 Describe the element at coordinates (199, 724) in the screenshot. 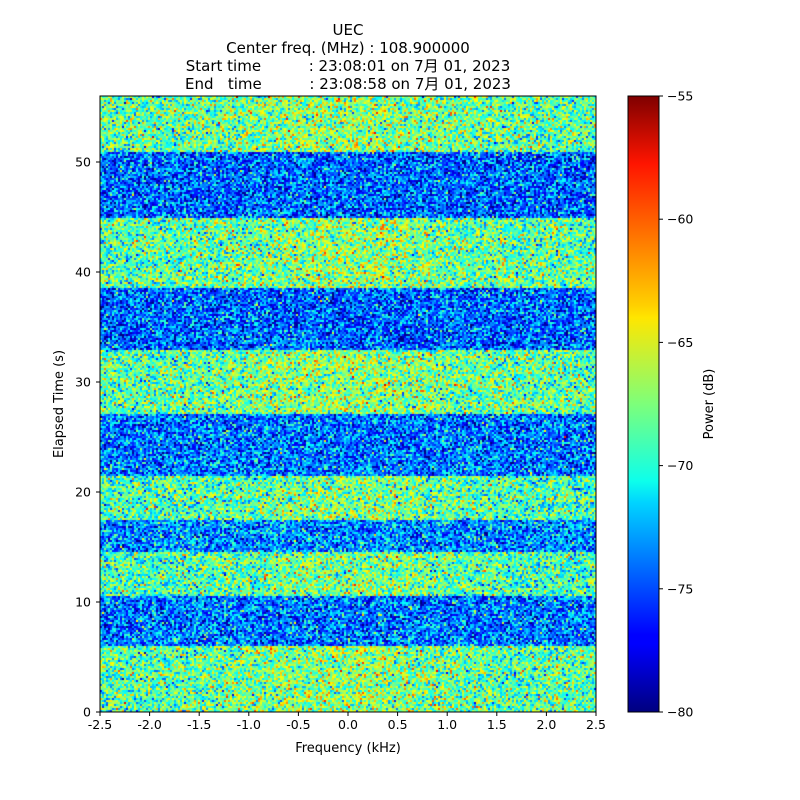

I see `x-tick-label: -1.5` at that location.